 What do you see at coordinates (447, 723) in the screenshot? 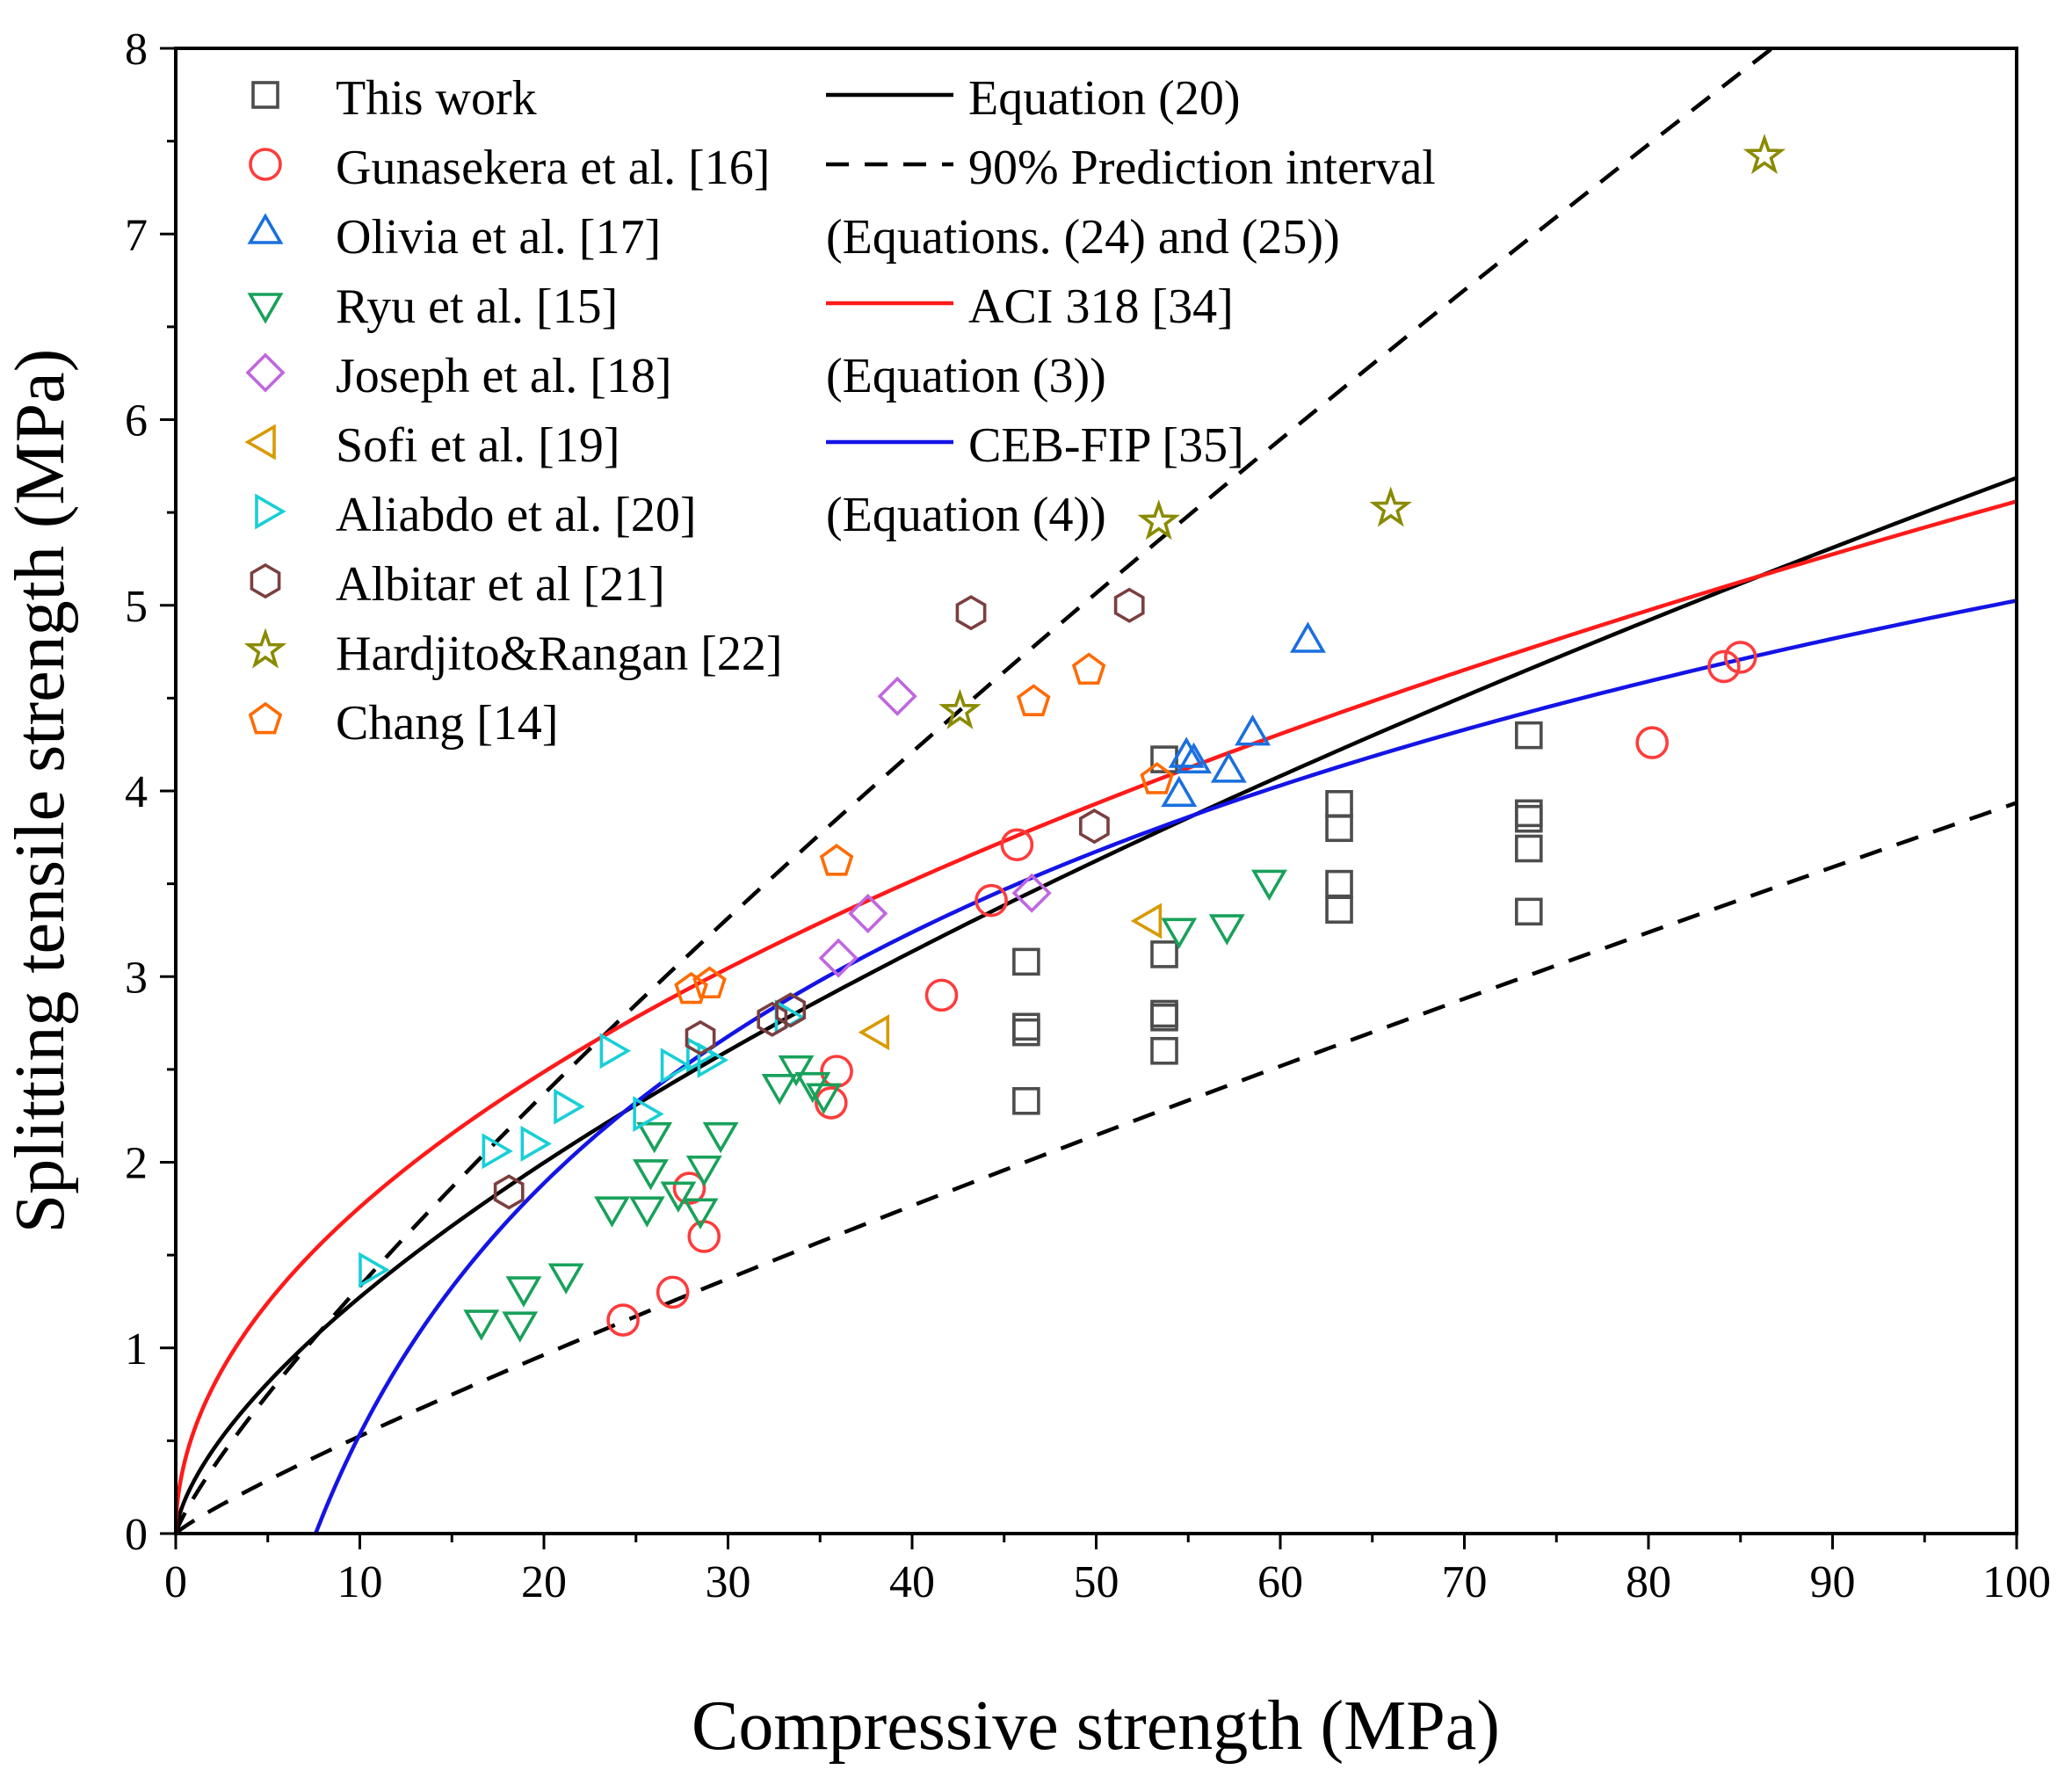
I see `legend-label: Chang [14]` at bounding box center [447, 723].